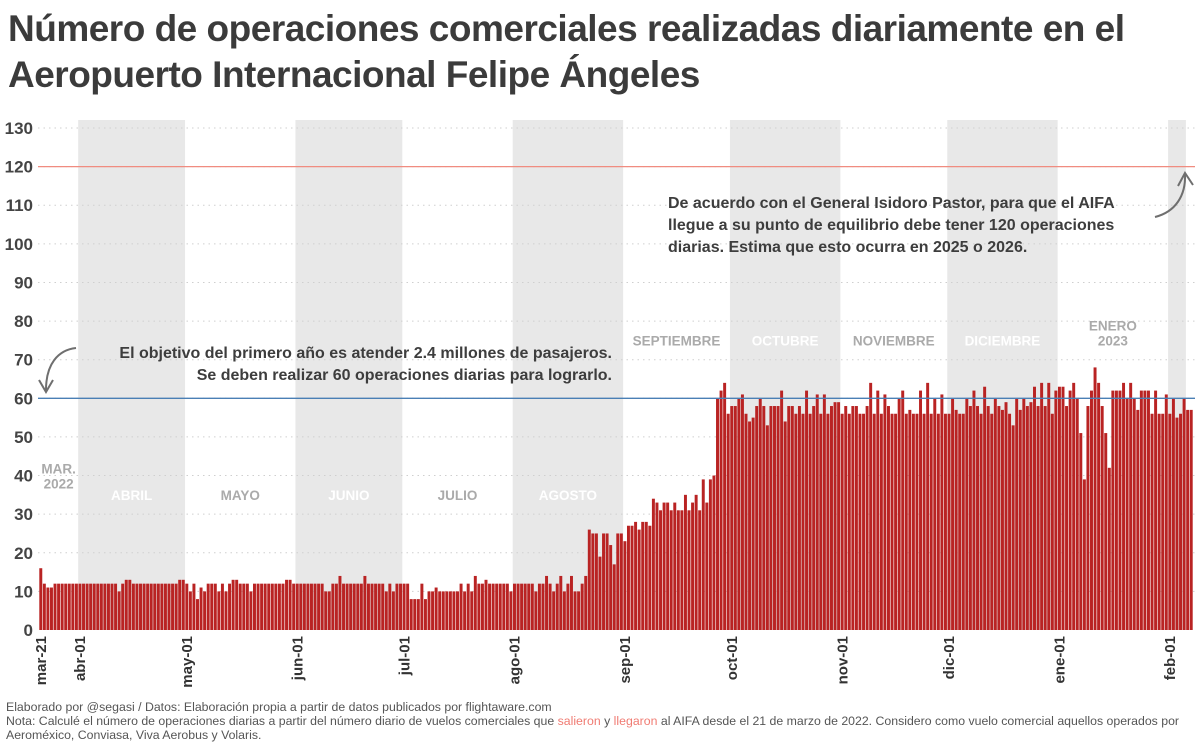 This screenshot has height=750, width=1200. What do you see at coordinates (607, 721) in the screenshot?
I see `note-text: y` at bounding box center [607, 721].